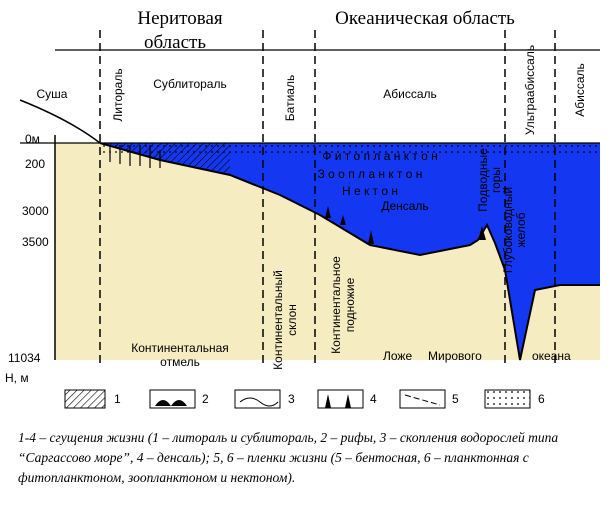 The width and height of the screenshot is (610, 512). Describe the element at coordinates (165, 159) in the screenshot. I see `sublittoral-life` at that location.